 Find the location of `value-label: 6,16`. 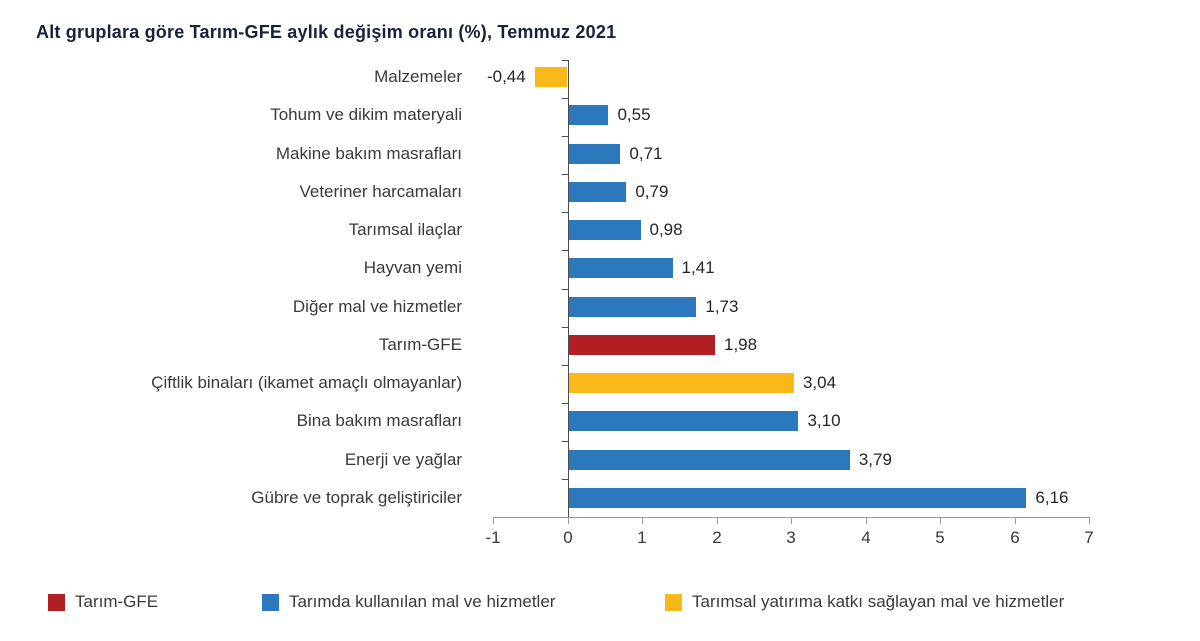

value-label: 6,16 is located at coordinates (1052, 497).